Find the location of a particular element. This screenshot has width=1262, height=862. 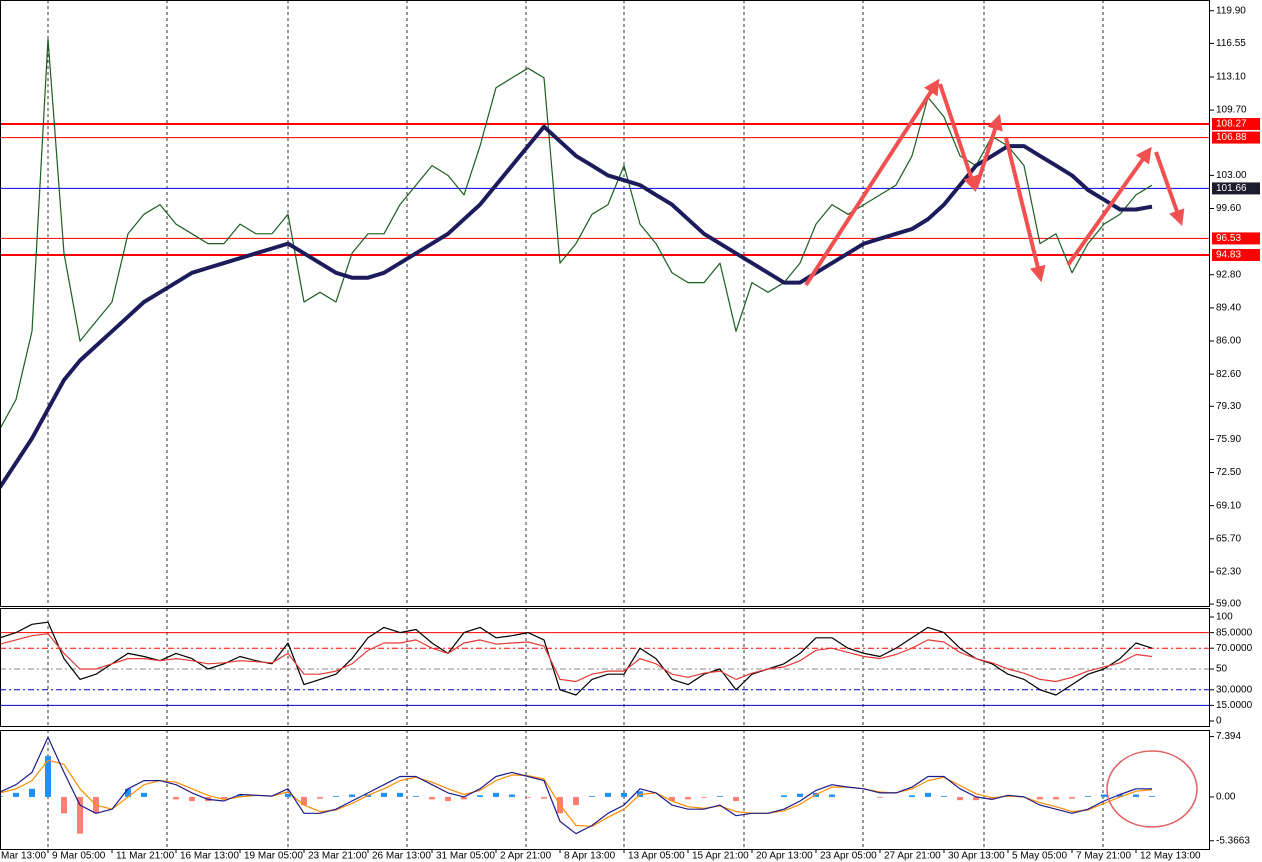

x-tick-label: 30 Apr 13:00 is located at coordinates (976, 856).